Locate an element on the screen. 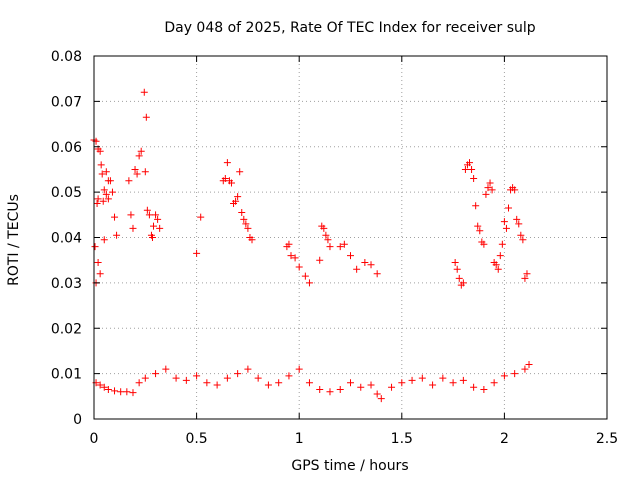  y-tick-label: 0.04 is located at coordinates (66, 239).